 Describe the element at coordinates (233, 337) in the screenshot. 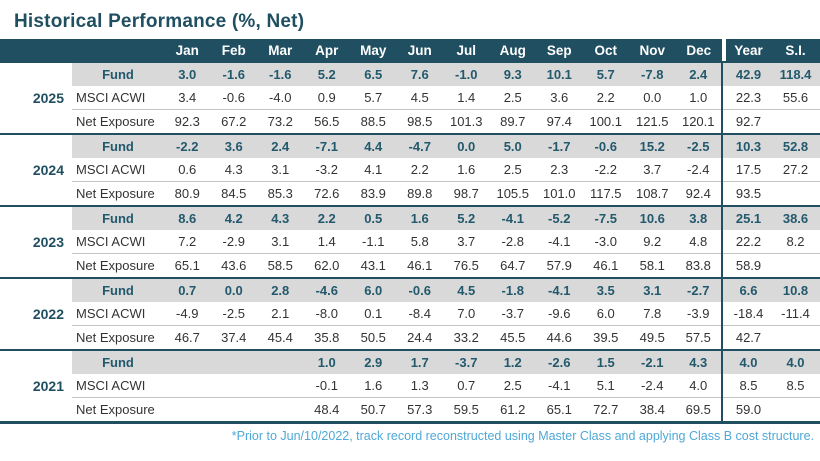

I see `month-cell: 37.4` at that location.